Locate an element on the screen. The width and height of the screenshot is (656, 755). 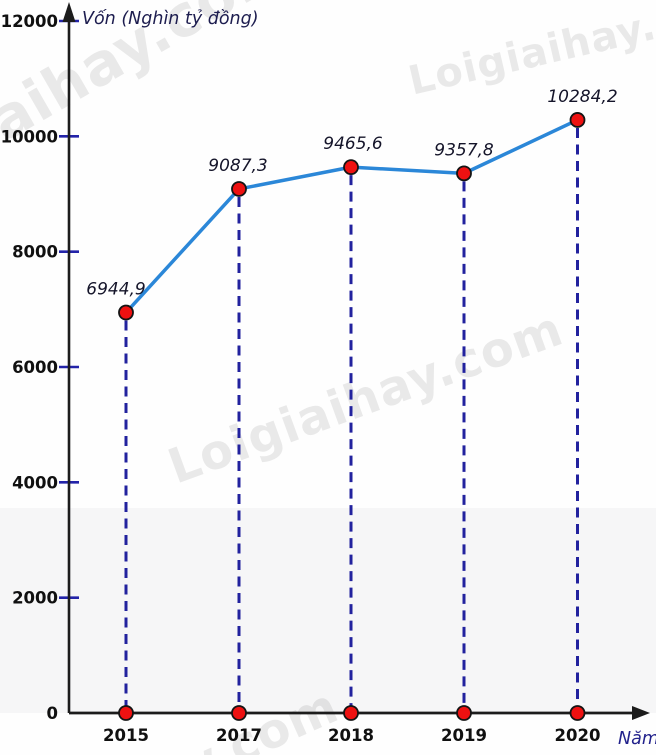
y-axis-arrow is located at coordinates (69, 12).